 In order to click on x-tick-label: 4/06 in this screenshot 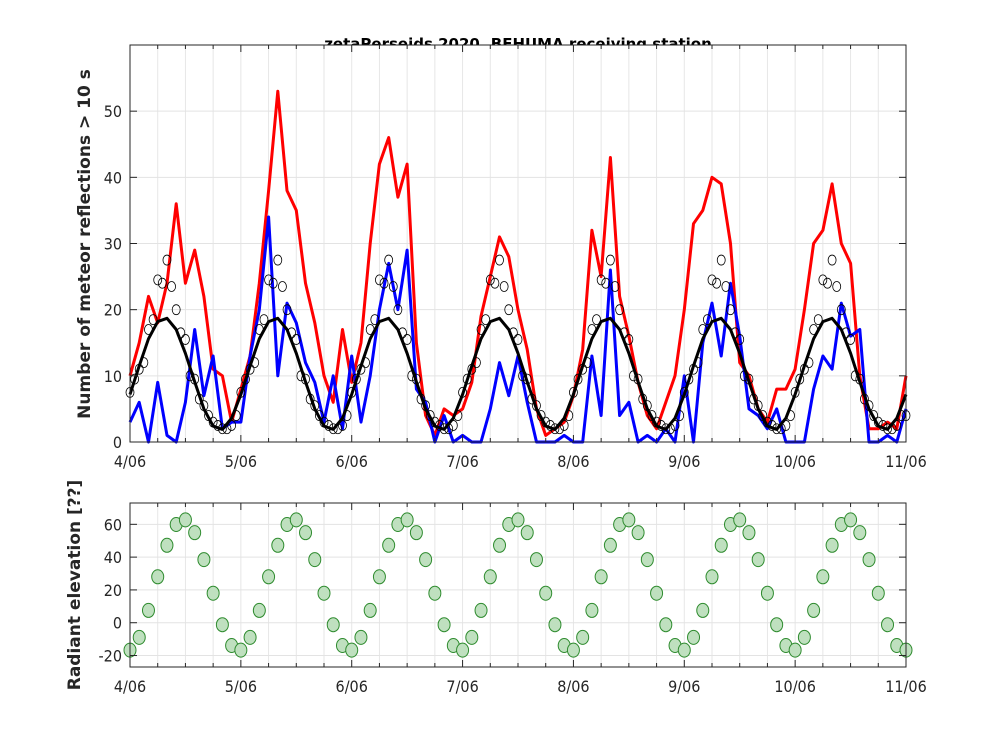, I will do `click(130, 686)`.